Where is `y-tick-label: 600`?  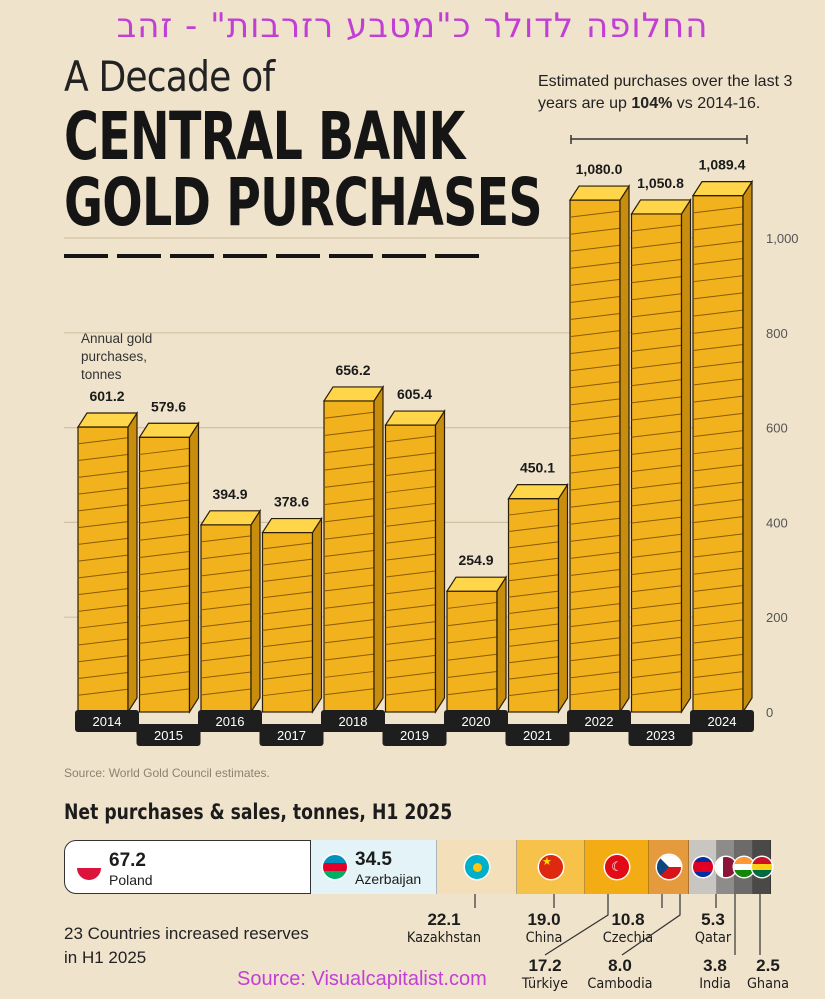
y-tick-label: 600 is located at coordinates (777, 428).